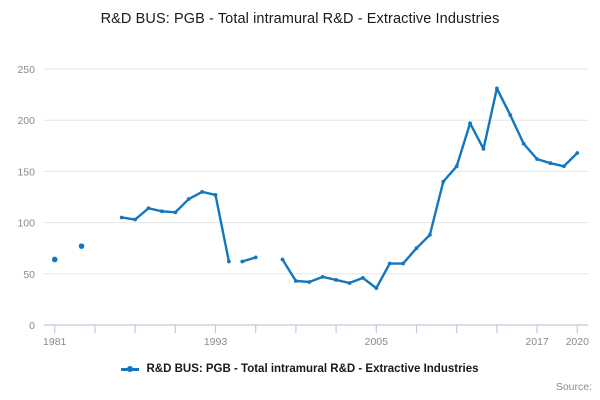  Describe the element at coordinates (377, 340) in the screenshot. I see `x-tick-label: 2005` at that location.